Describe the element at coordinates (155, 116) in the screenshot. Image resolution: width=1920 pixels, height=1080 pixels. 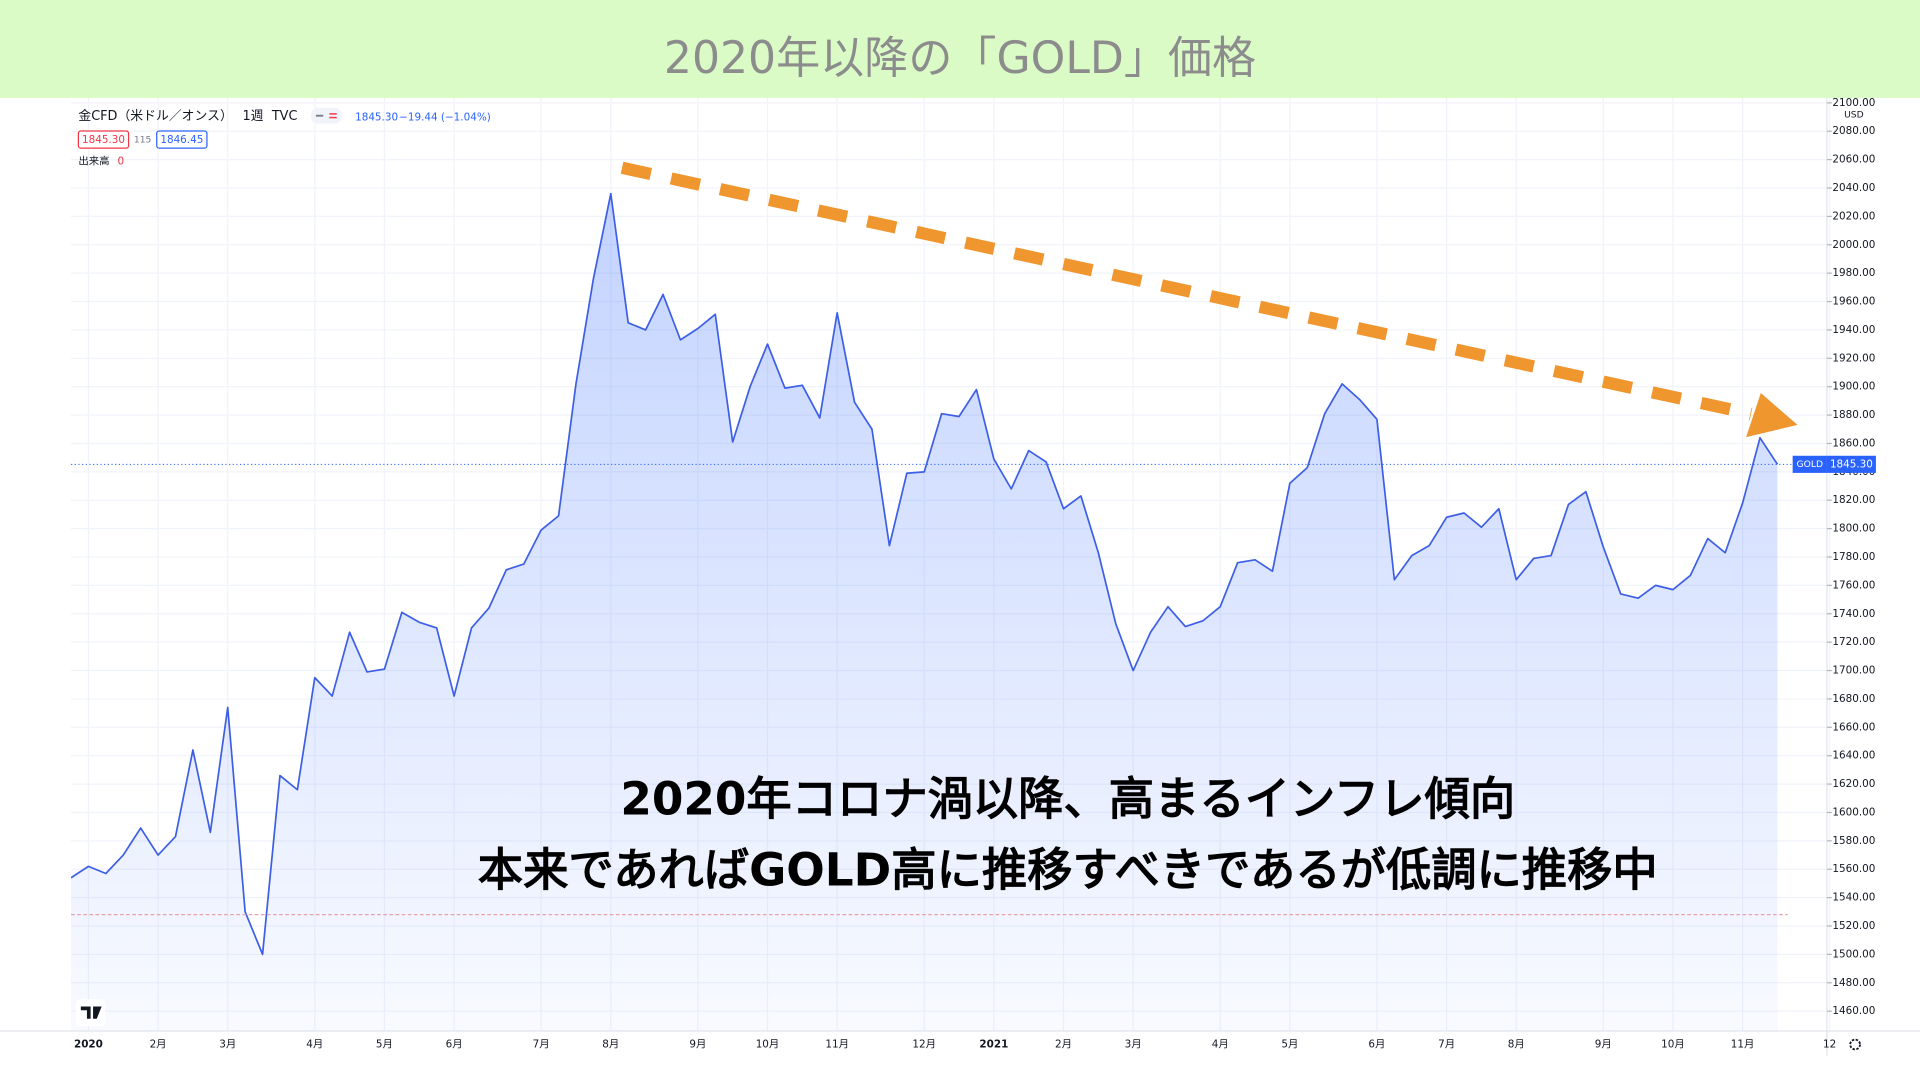
I see `symbol: 金CFD（米ドル／オンス）` at that location.